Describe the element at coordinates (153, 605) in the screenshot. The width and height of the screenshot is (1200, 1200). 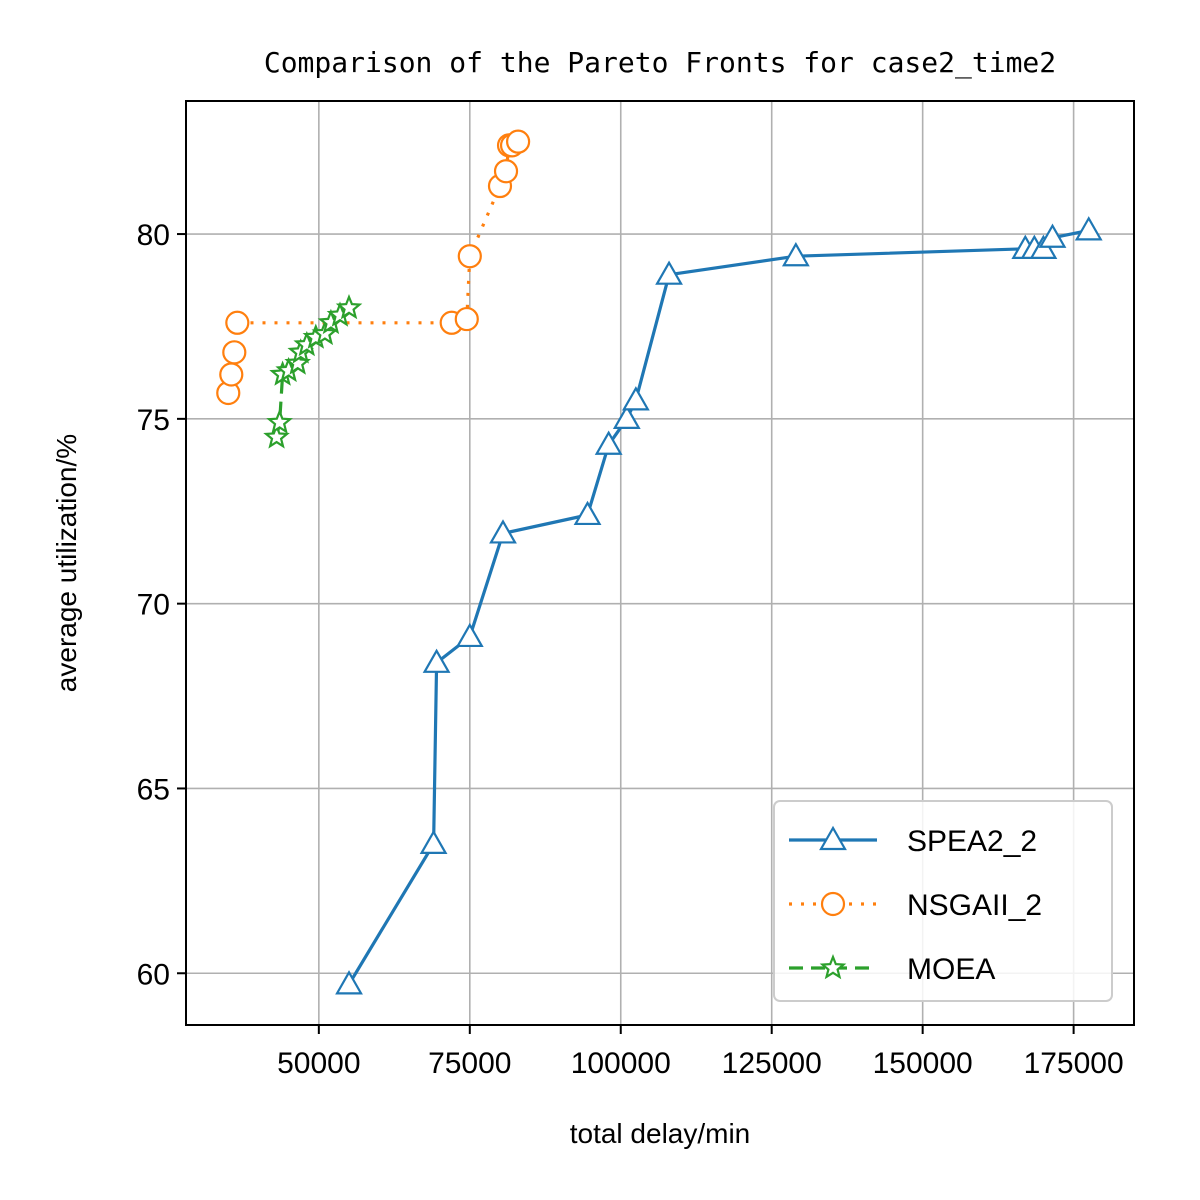
I see `y-tick-label: 70` at that location.